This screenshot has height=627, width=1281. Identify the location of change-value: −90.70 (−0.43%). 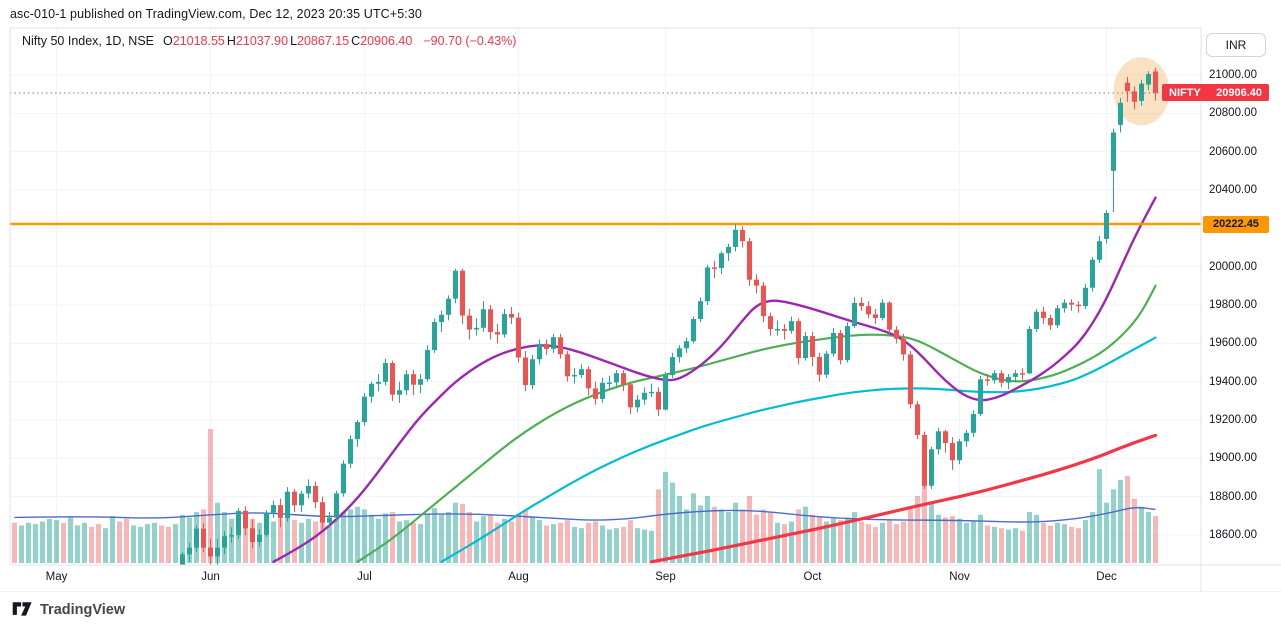
(470, 41).